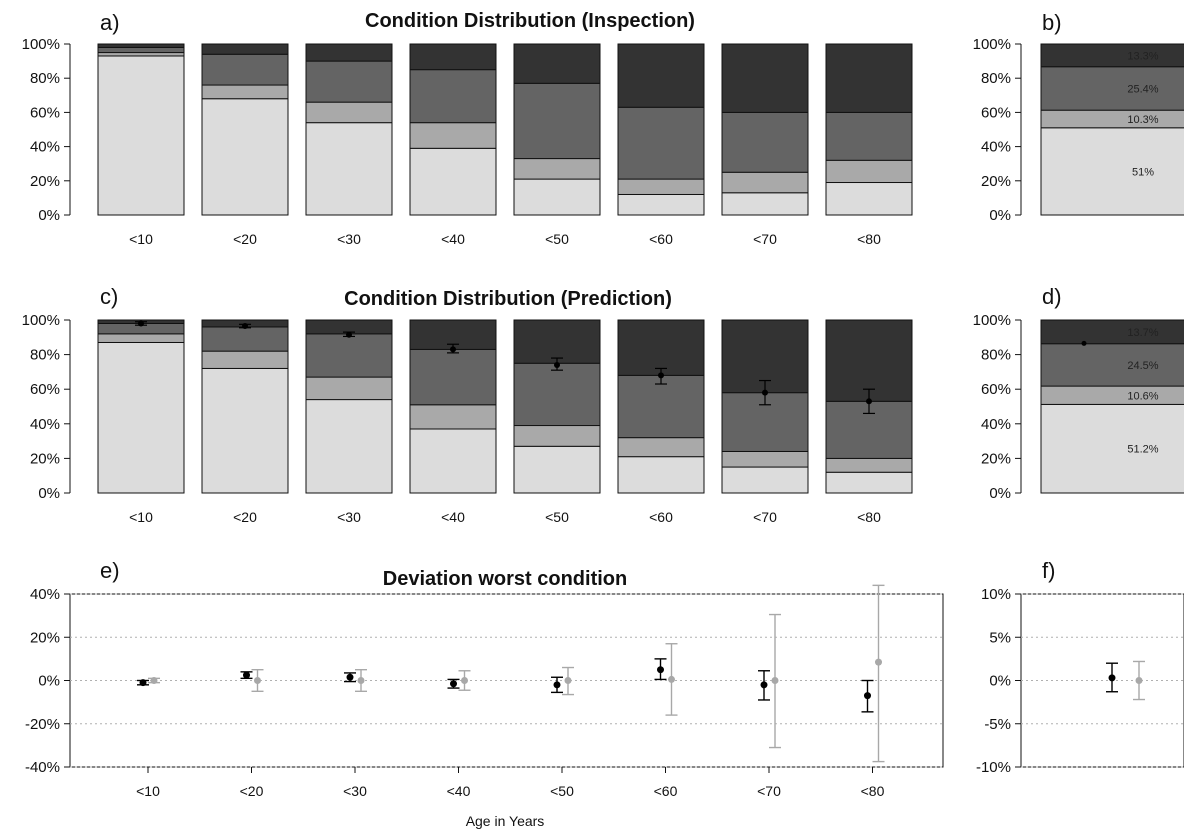  What do you see at coordinates (1000, 215) in the screenshot?
I see `b-y-tick-label: 0%` at bounding box center [1000, 215].